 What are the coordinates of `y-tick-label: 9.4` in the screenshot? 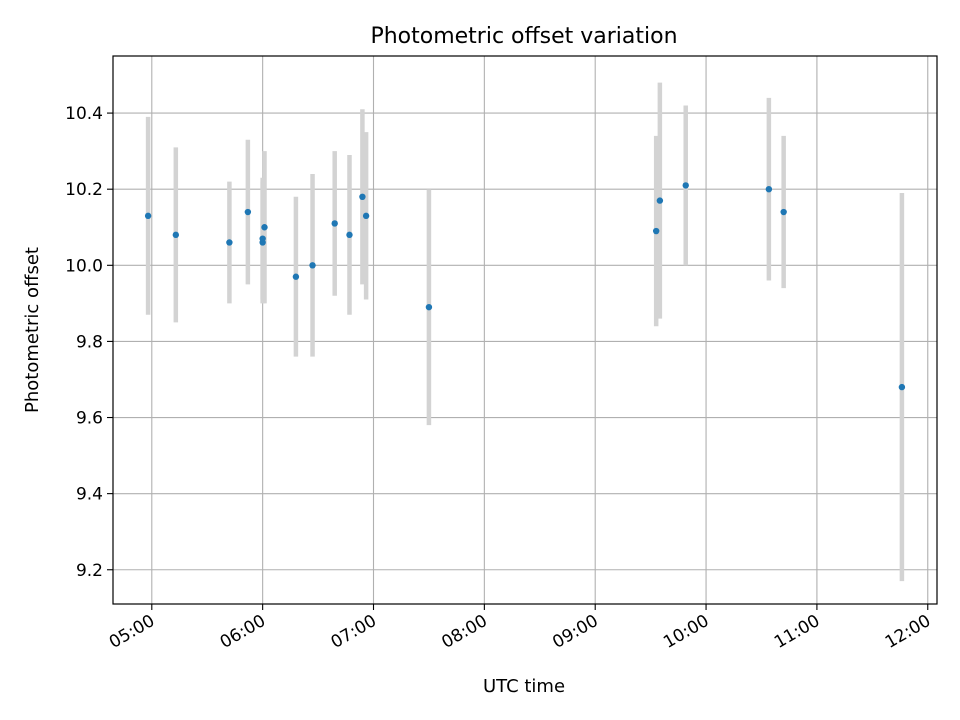 It's located at (89, 495).